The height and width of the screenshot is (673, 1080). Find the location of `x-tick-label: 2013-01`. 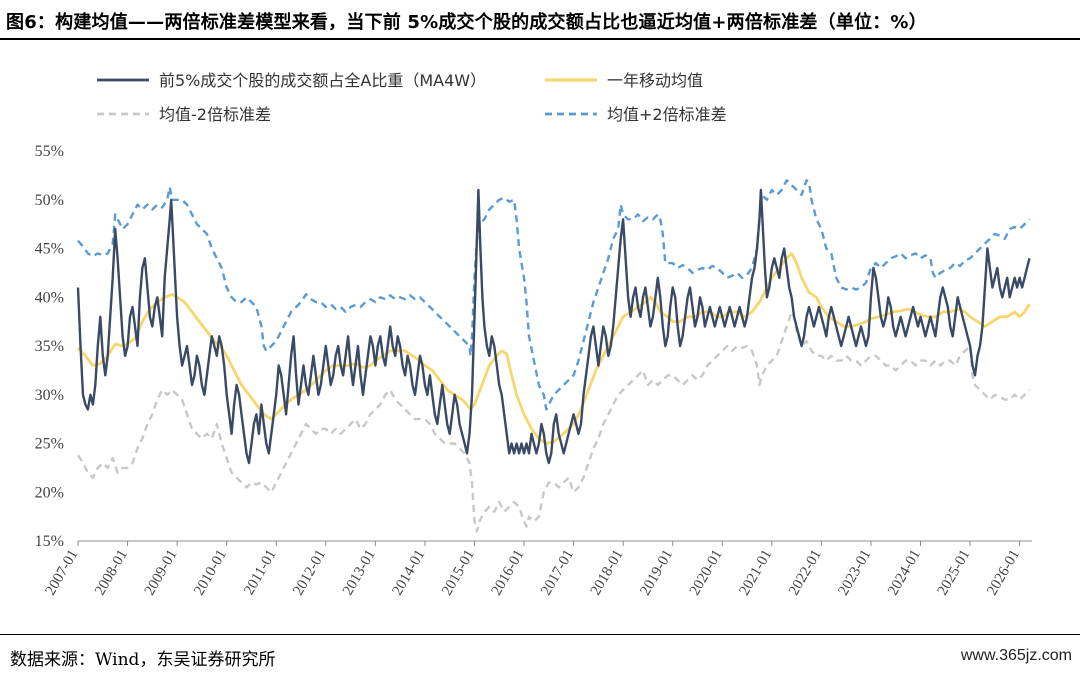

x-tick-label: 2013-01 is located at coordinates (359, 572).